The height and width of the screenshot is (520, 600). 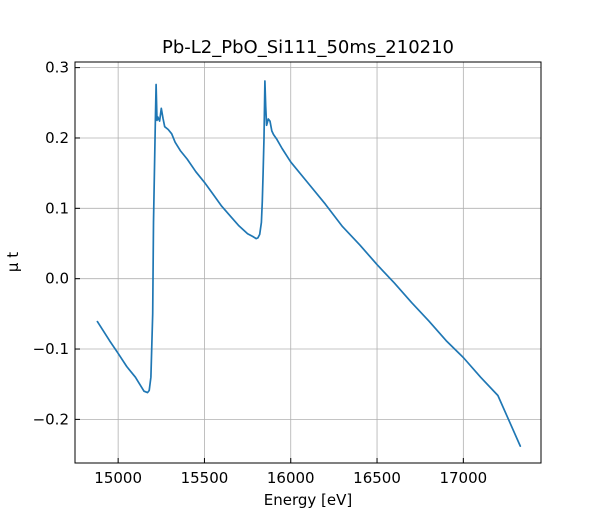 I want to click on x-axis-label: Energy [eV], so click(x=308, y=500).